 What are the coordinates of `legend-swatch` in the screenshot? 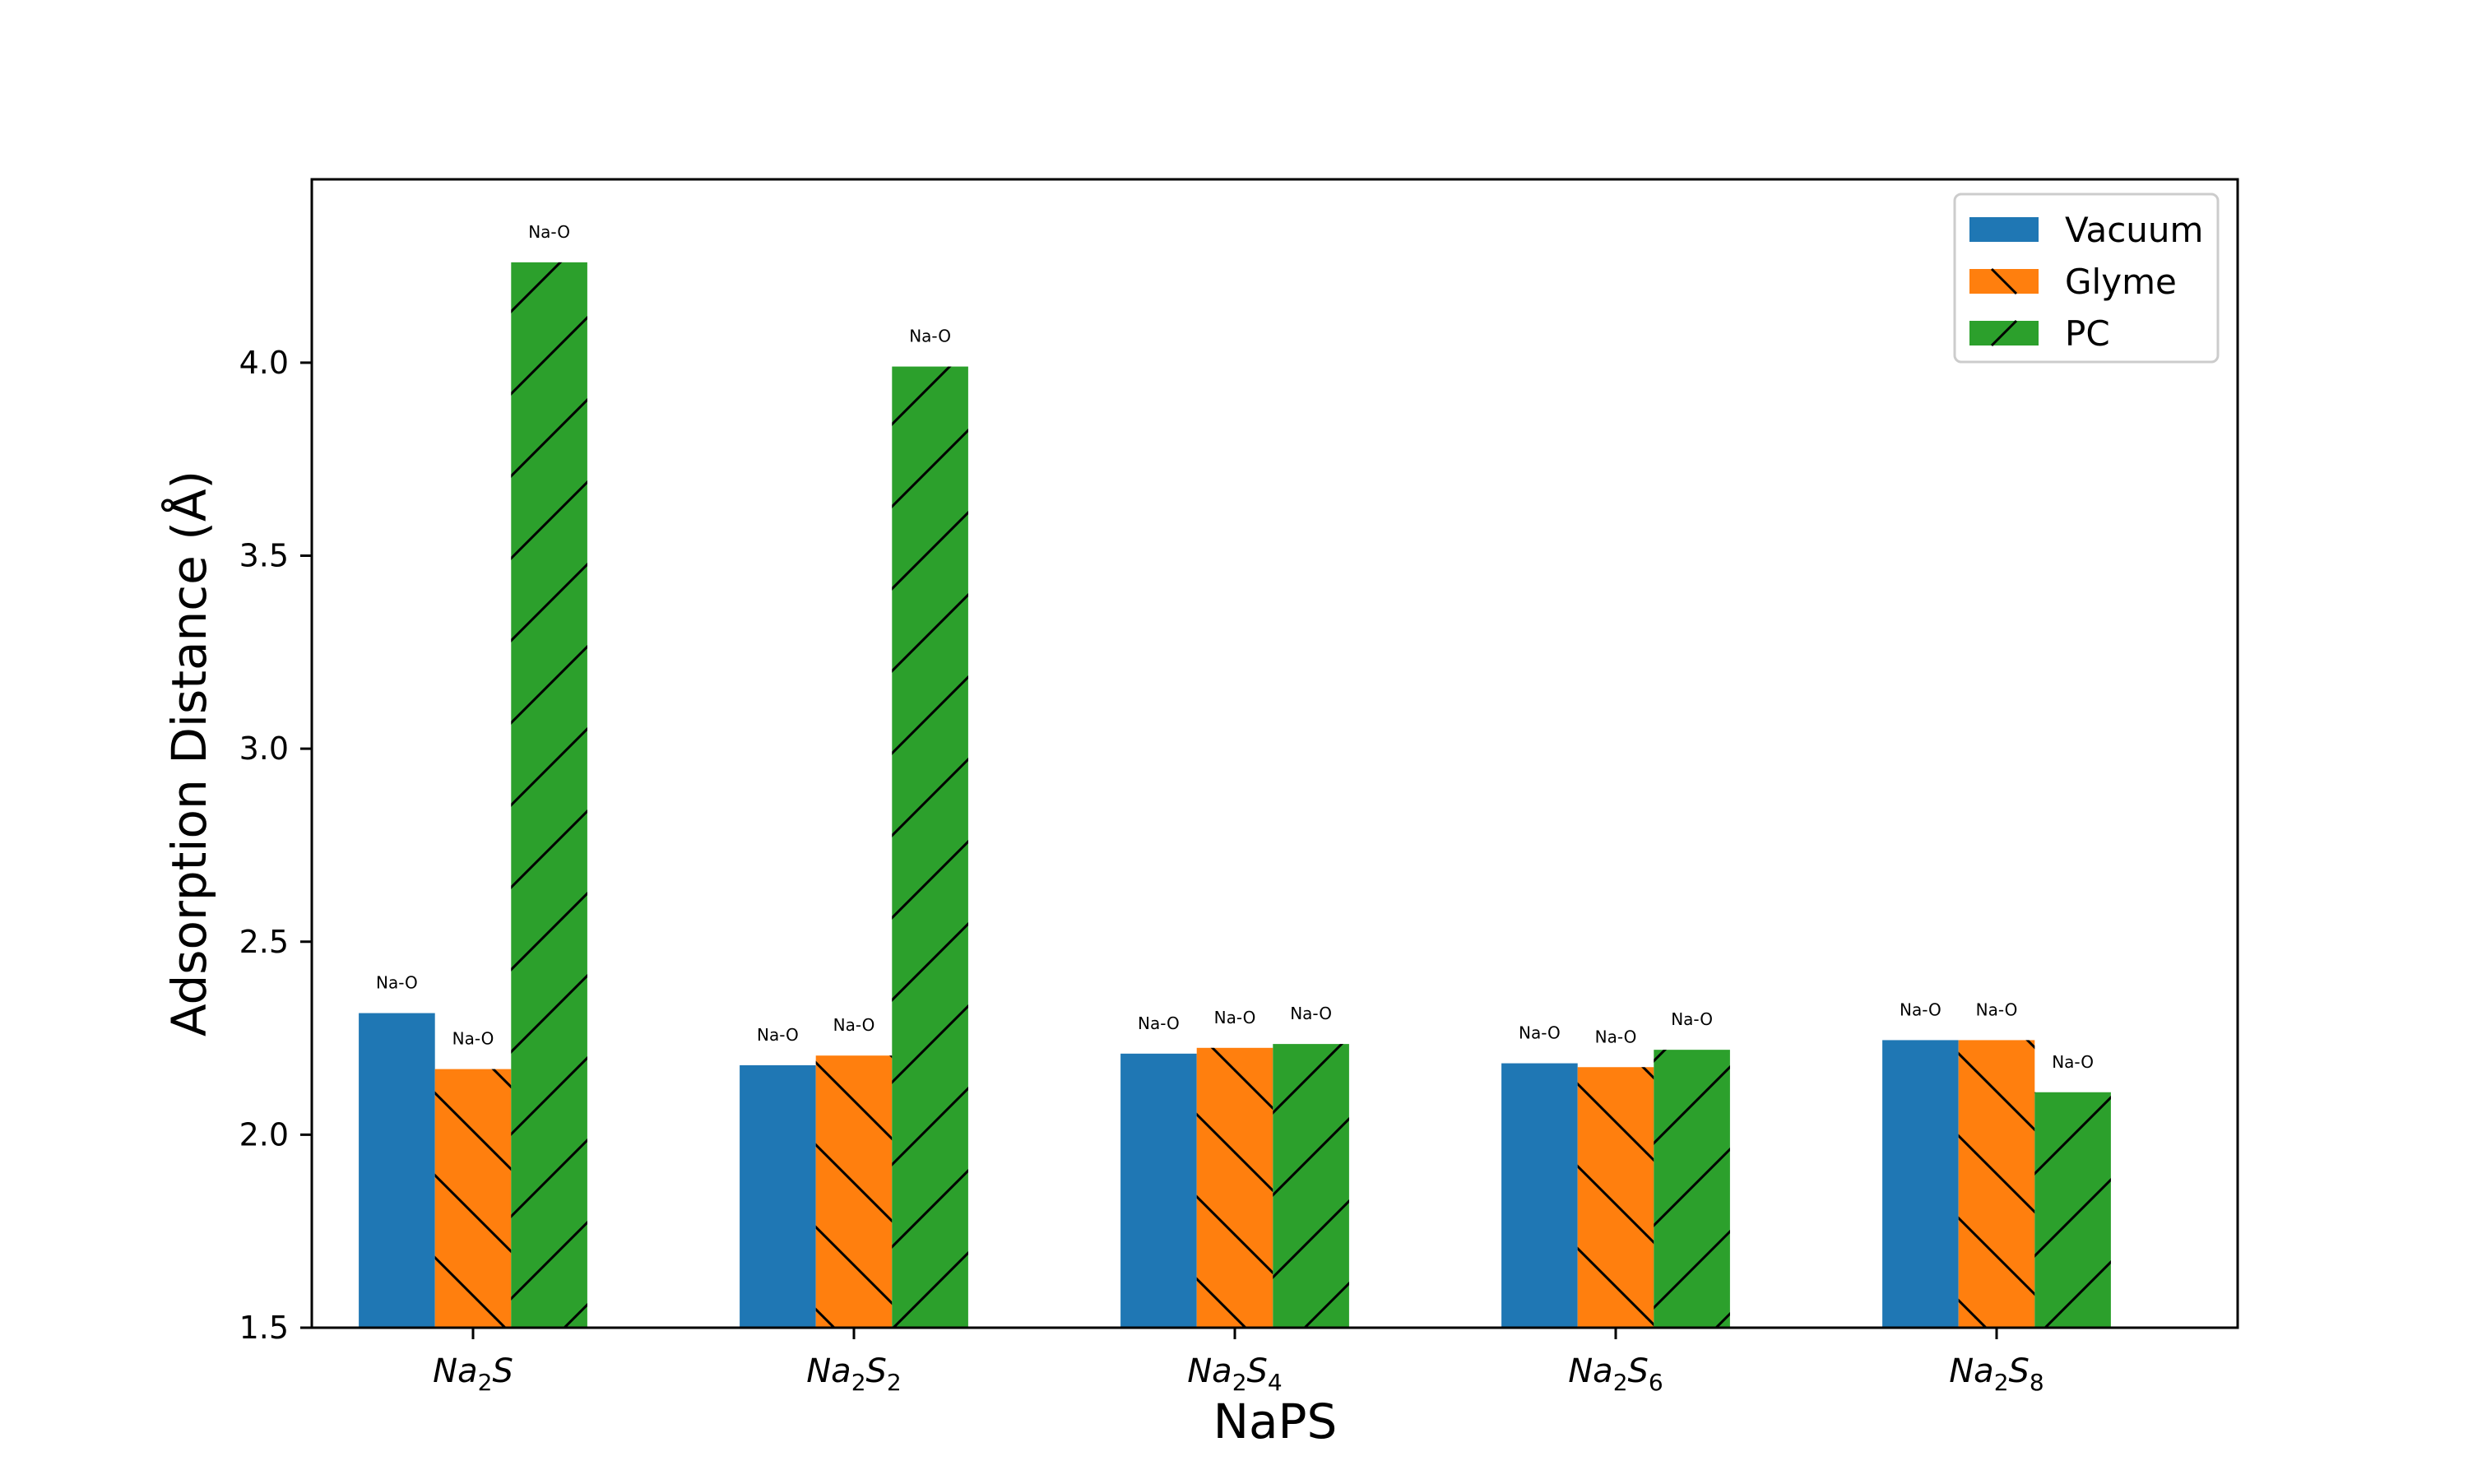 It's located at (2004, 229).